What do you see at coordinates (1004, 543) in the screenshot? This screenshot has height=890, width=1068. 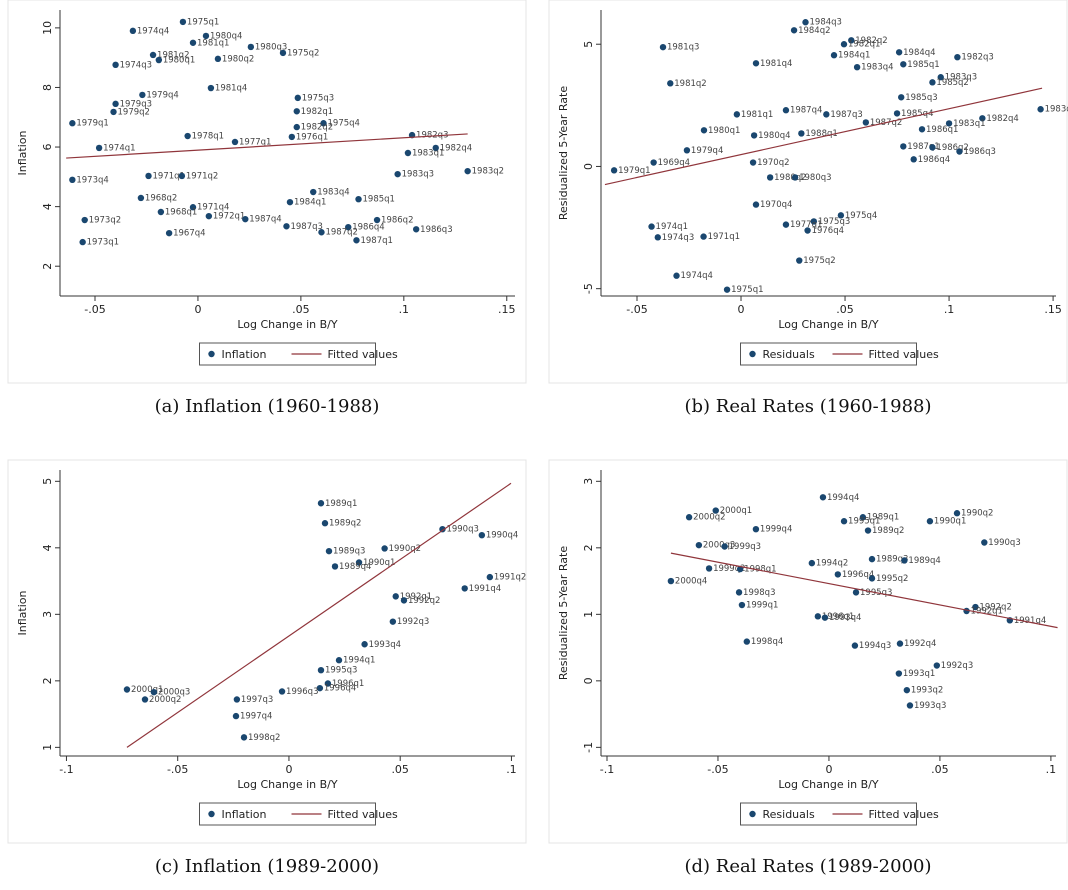 I see `point-label: 1990q3` at bounding box center [1004, 543].